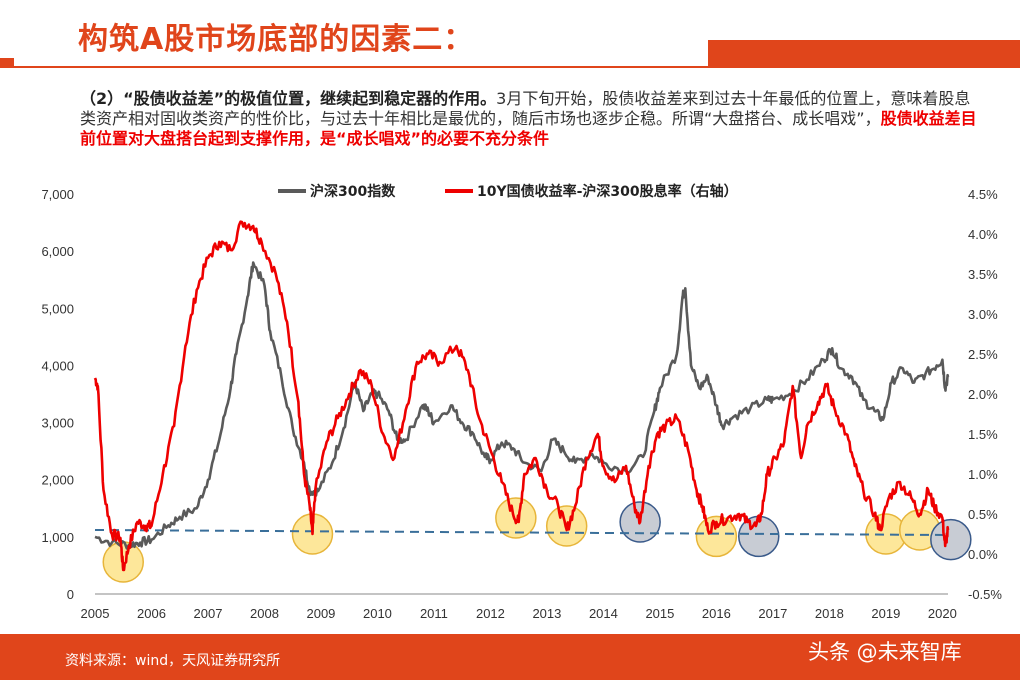 The width and height of the screenshot is (1020, 680). What do you see at coordinates (985, 594) in the screenshot?
I see `y-right-tick-label: -0.5%` at bounding box center [985, 594].